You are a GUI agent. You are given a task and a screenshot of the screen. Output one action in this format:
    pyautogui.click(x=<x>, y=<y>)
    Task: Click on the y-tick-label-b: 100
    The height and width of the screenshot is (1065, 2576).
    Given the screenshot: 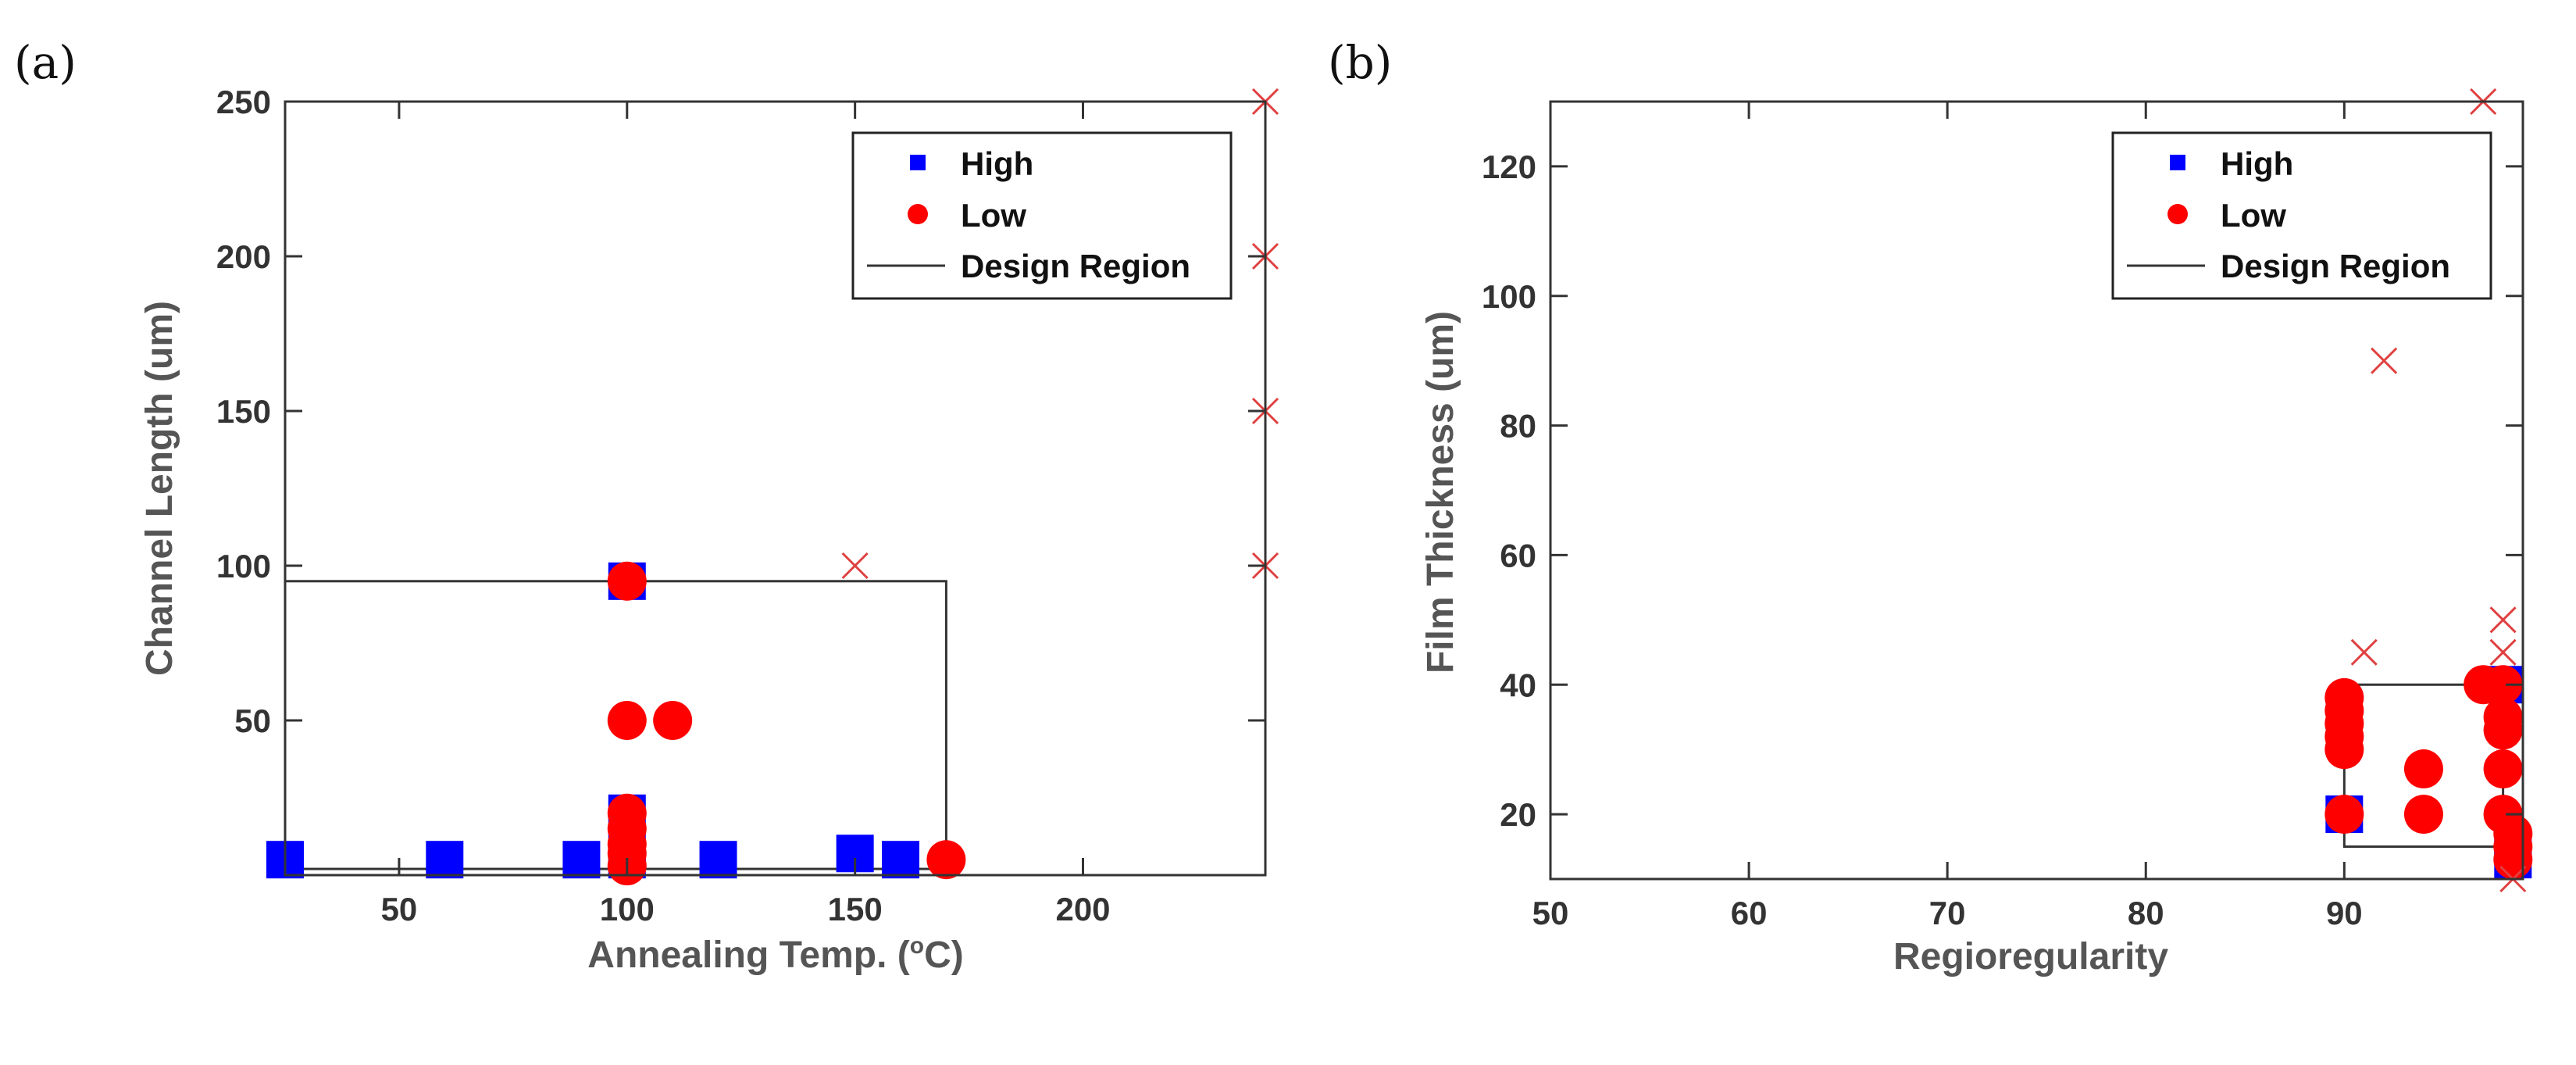 What is the action you would take?
    pyautogui.click(x=1509, y=296)
    